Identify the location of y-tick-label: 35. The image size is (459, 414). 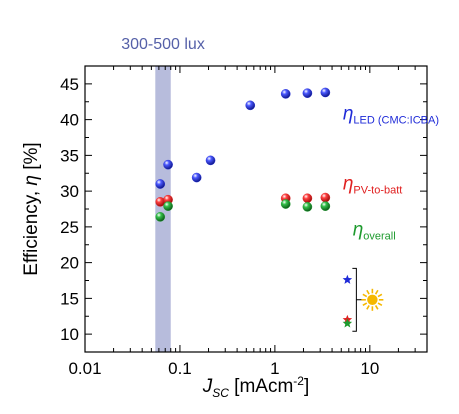
(69, 155).